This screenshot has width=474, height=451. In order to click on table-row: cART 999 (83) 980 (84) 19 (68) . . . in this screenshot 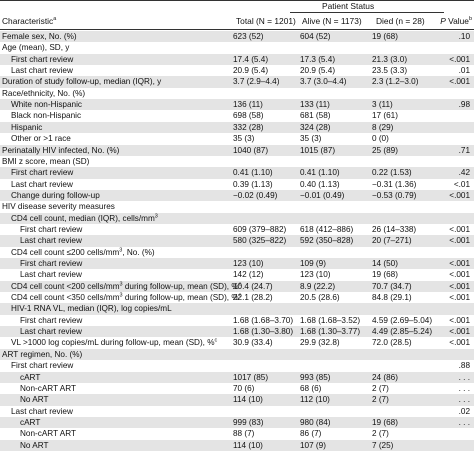, I will do `click(237, 422)`.